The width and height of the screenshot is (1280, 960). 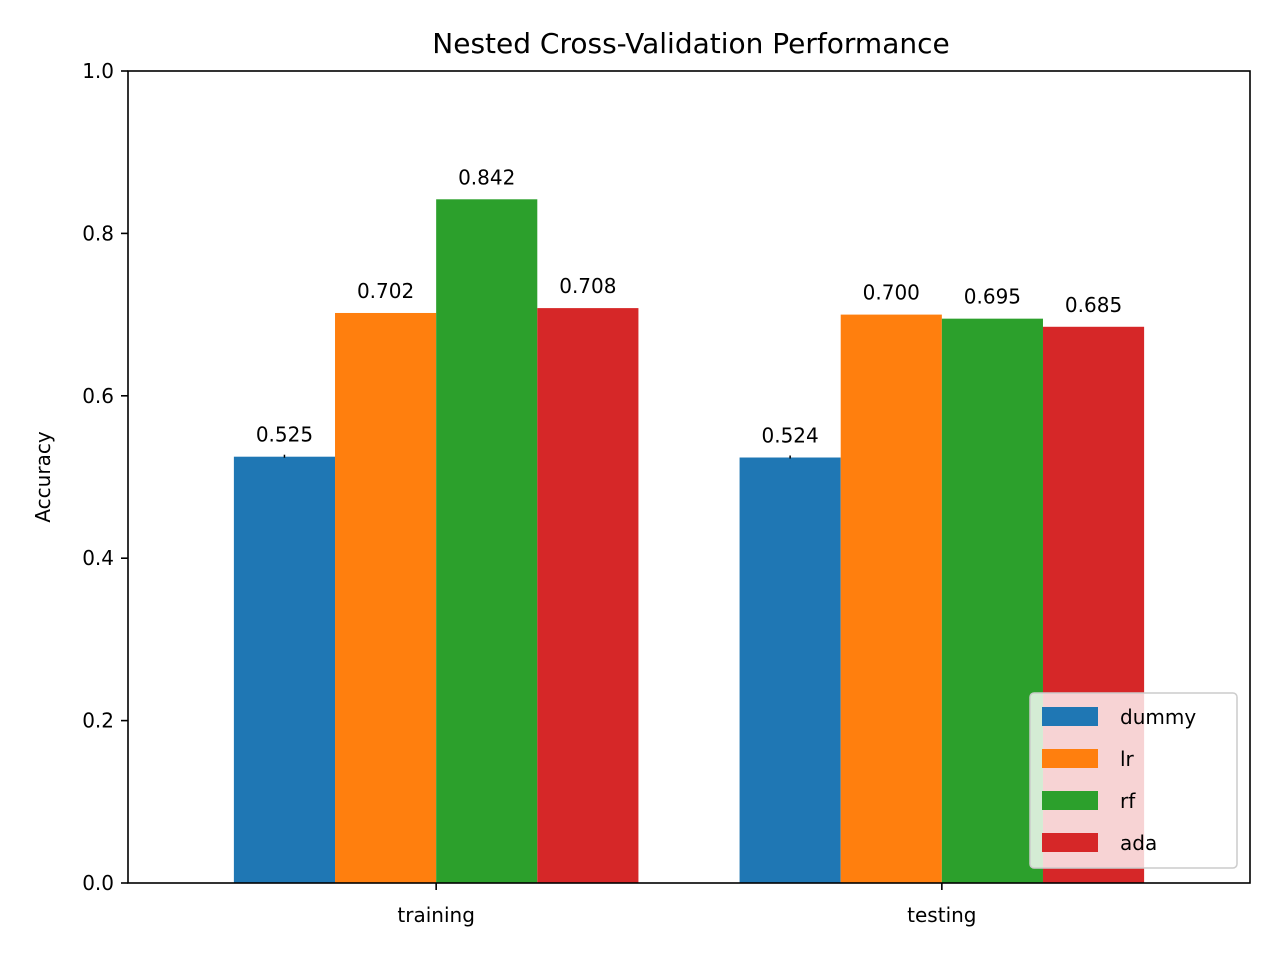 I want to click on legend-box, so click(x=1133, y=780).